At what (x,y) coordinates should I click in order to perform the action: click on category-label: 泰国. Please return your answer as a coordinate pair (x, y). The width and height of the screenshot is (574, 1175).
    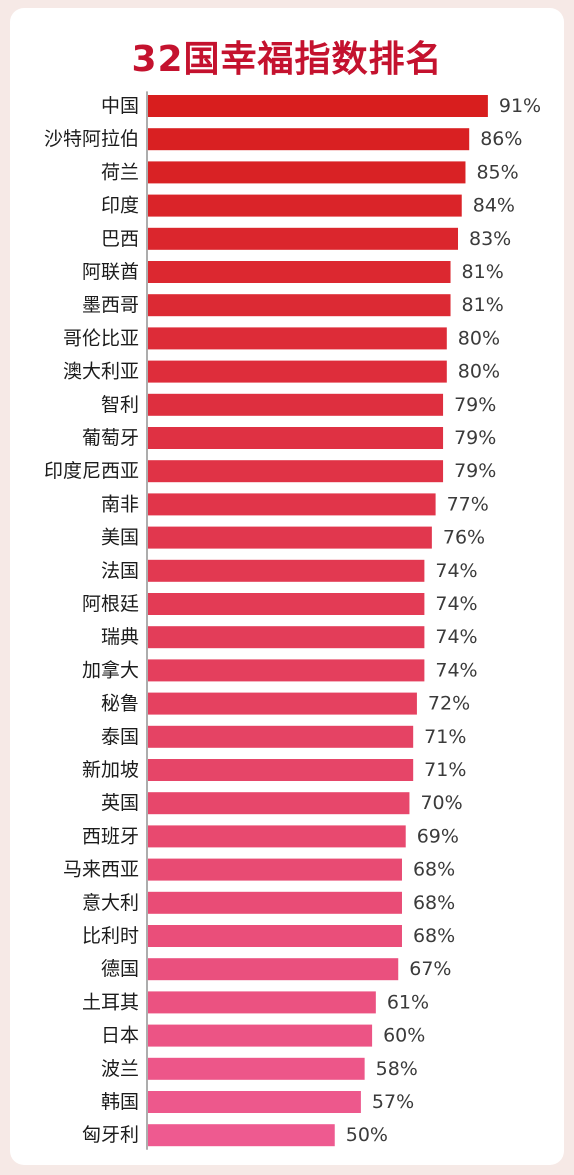
    Looking at the image, I should click on (120, 737).